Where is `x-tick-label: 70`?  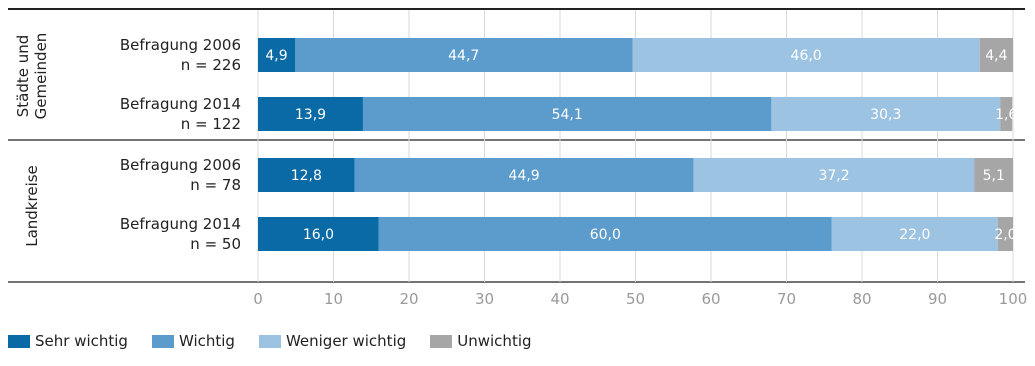 x-tick-label: 70 is located at coordinates (786, 299).